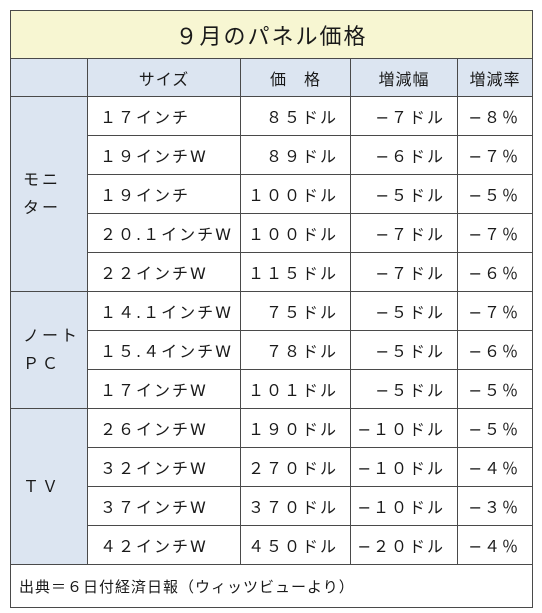  I want to click on size-cell: １４.１インチW, so click(164, 311).